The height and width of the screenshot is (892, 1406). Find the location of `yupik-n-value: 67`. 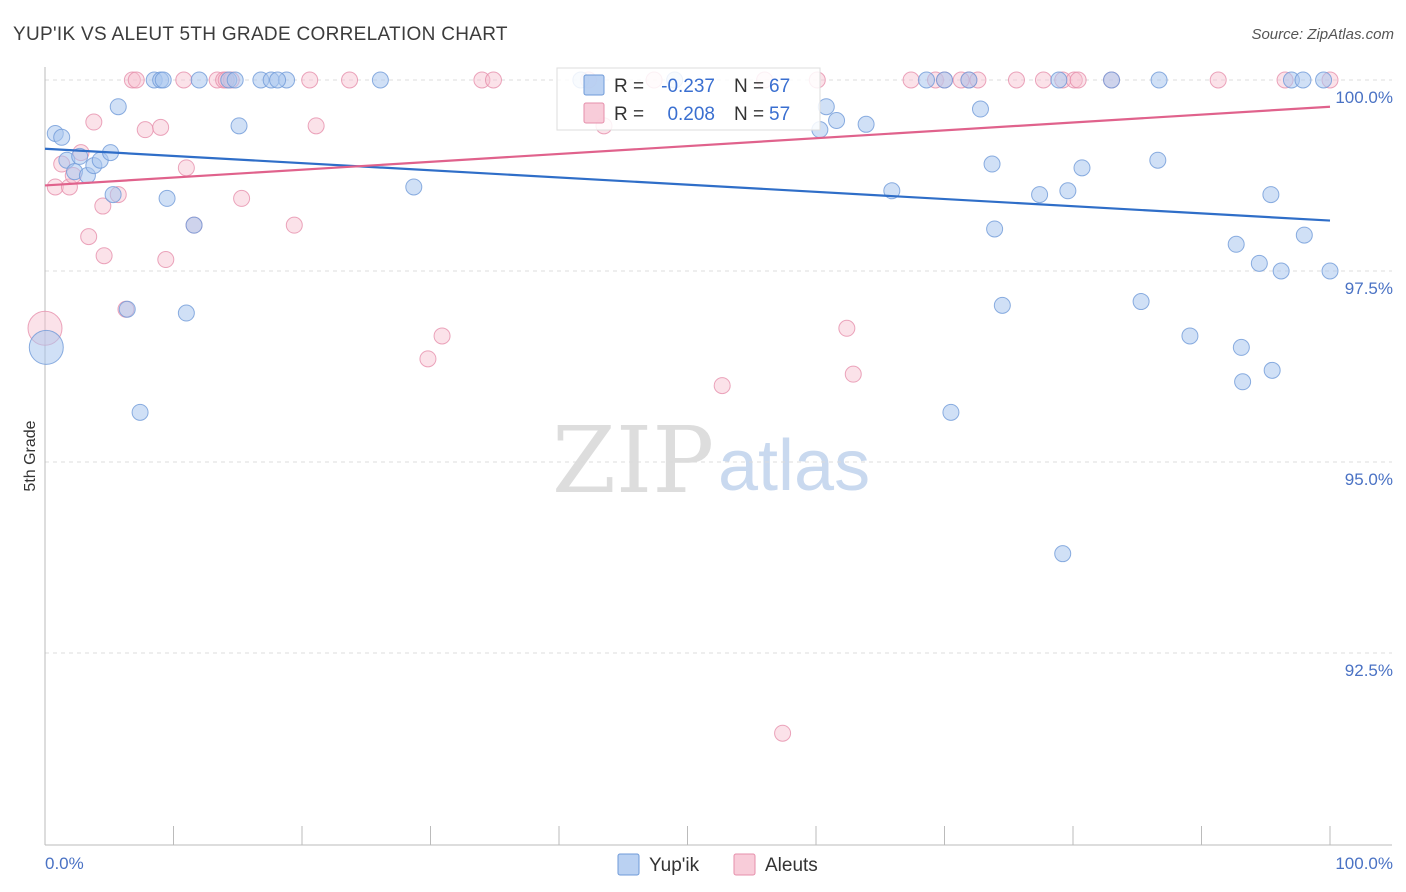

yupik-n-value: 67 is located at coordinates (779, 86).